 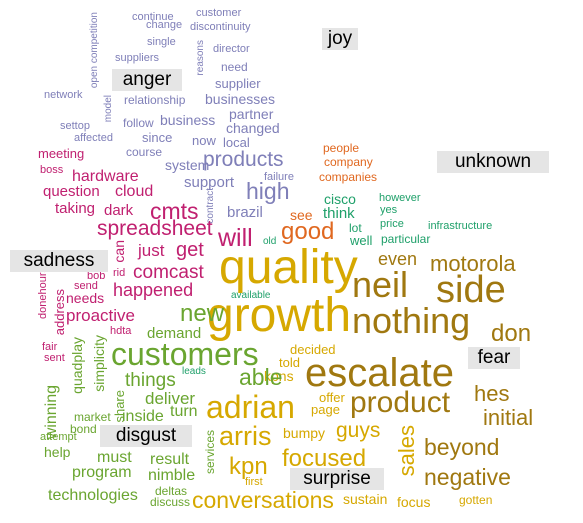 What do you see at coordinates (270, 241) in the screenshot?
I see `word-old: old` at bounding box center [270, 241].